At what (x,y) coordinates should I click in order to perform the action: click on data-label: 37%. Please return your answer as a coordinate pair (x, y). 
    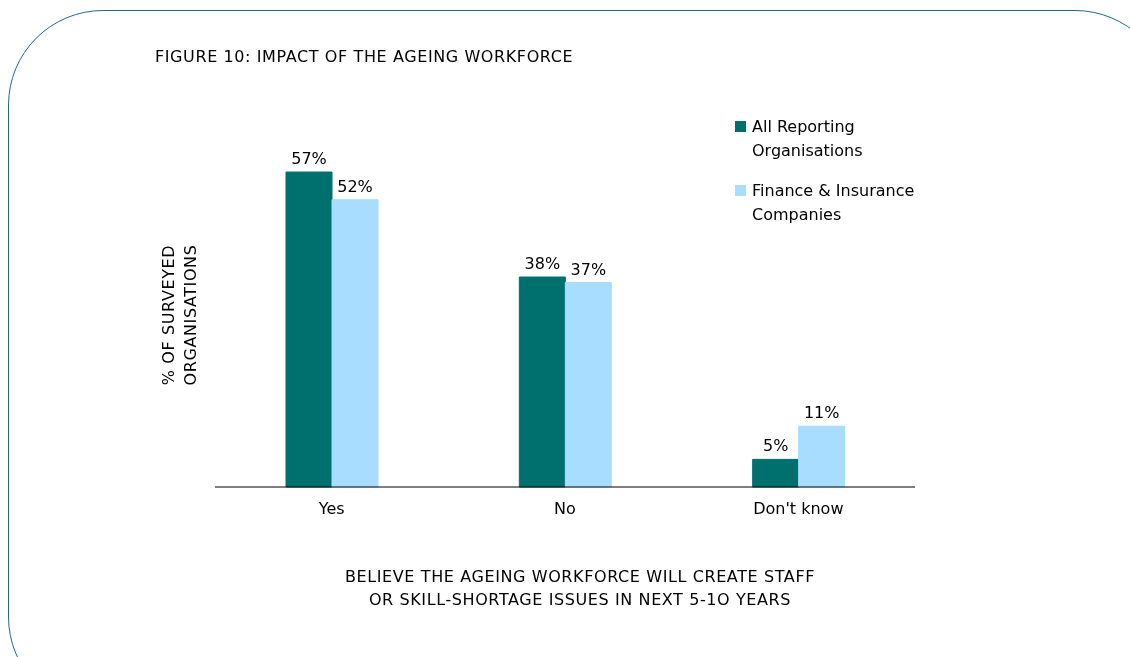
    Looking at the image, I should click on (588, 269).